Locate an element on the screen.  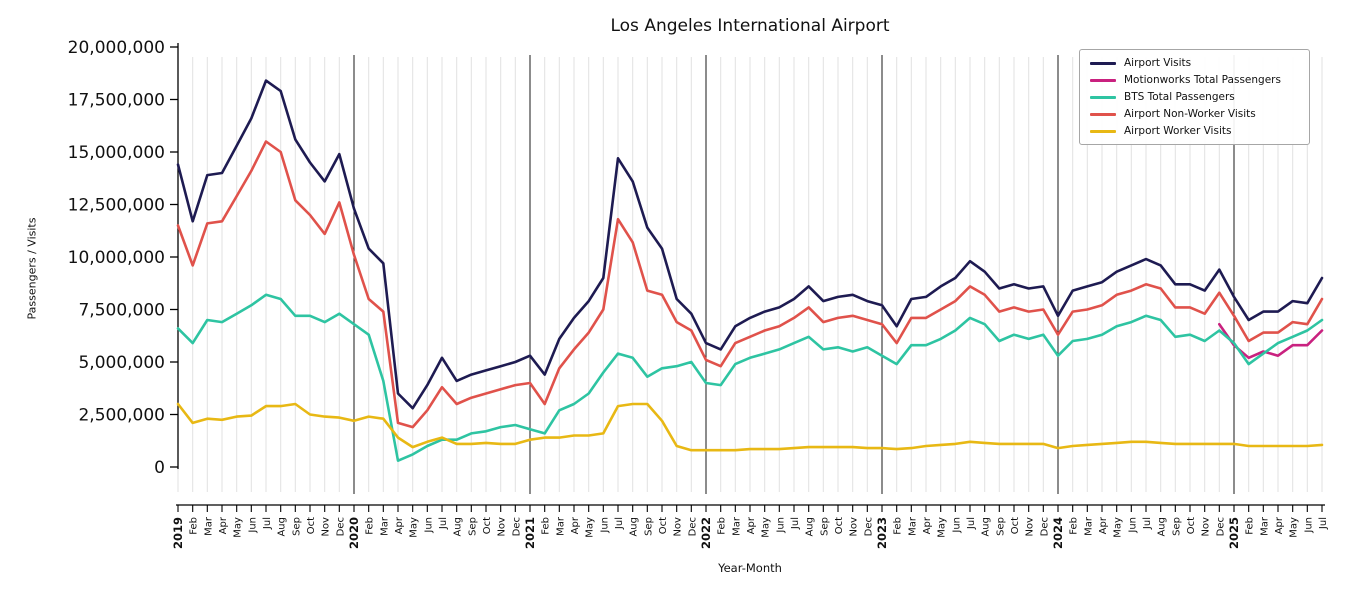
x-tick-label-year: 2025 is located at coordinates (1234, 533).